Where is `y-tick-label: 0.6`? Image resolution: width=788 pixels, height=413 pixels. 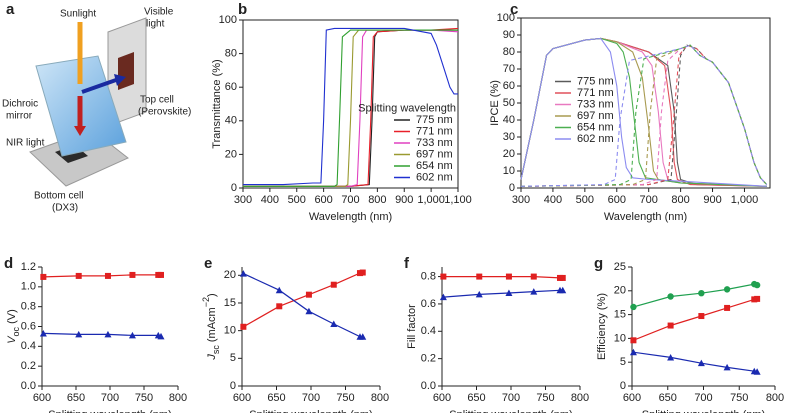 y-tick-label: 0.6 is located at coordinates (428, 304).